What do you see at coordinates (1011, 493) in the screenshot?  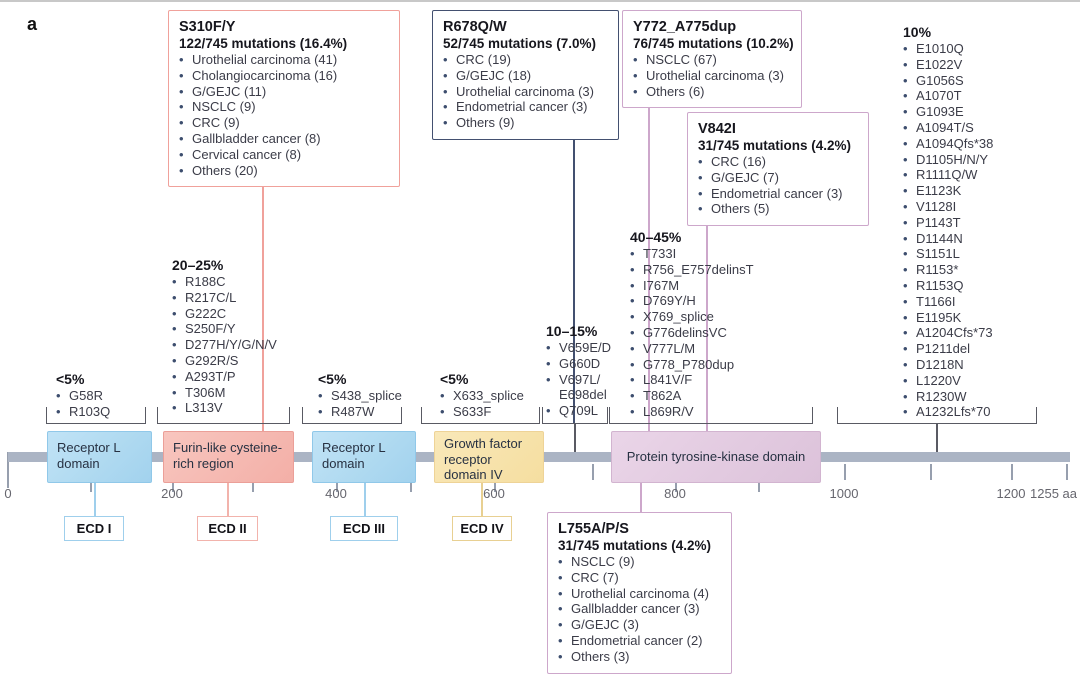 I see `axis-label-1200: 1200` at bounding box center [1011, 493].